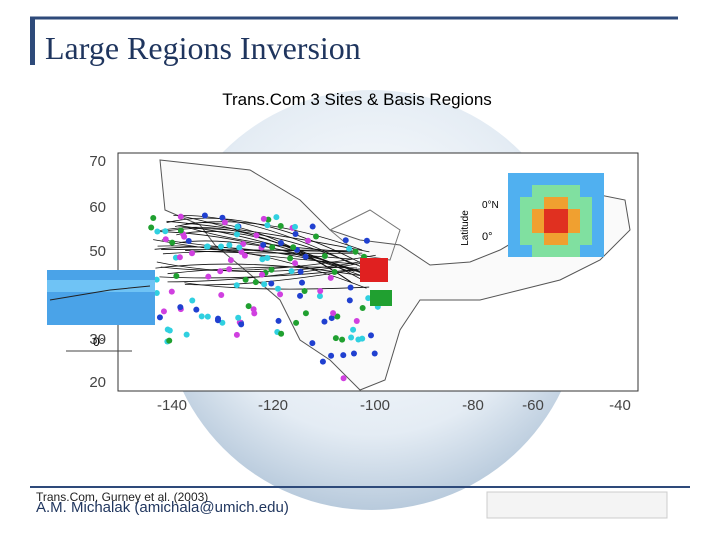  I want to click on x-tick-label: -60, so click(533, 405).